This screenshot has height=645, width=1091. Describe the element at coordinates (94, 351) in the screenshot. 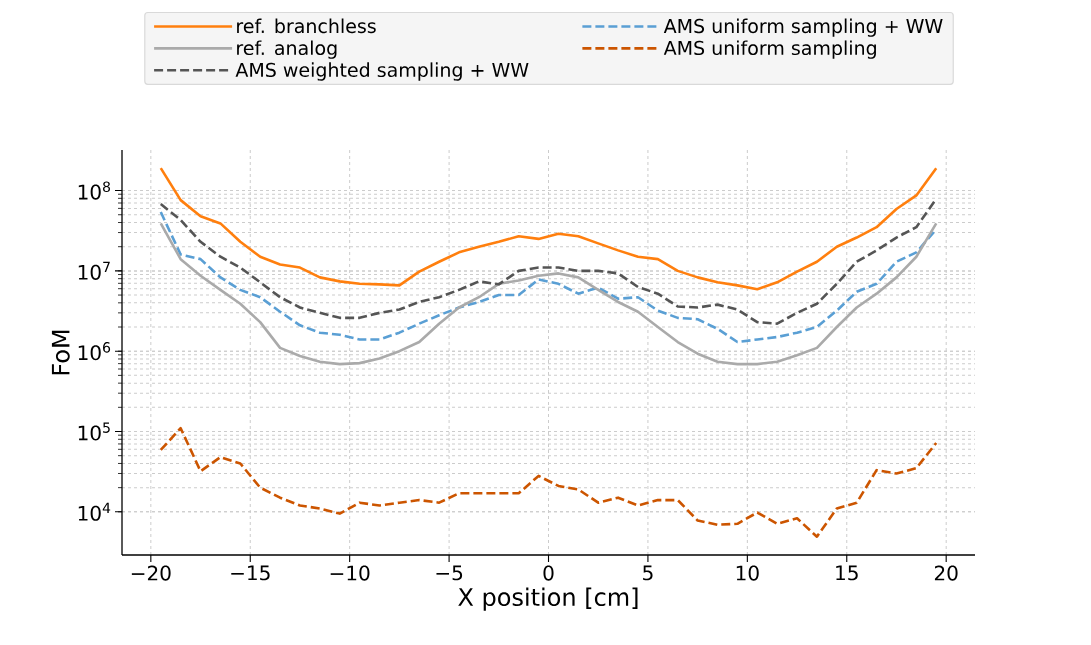

I see `y-tick-label: 10$^{6}$` at that location.